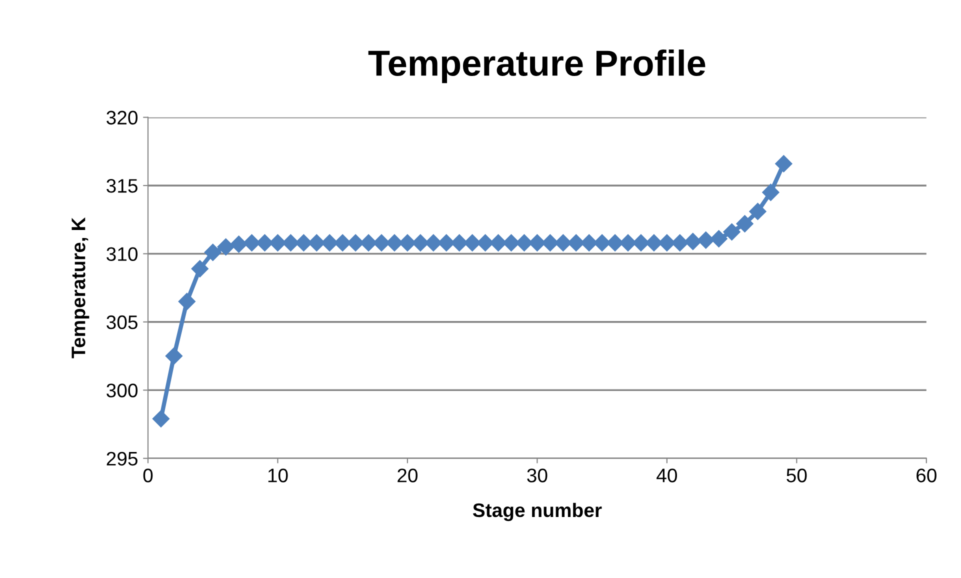 The height and width of the screenshot is (578, 961). Describe the element at coordinates (148, 475) in the screenshot. I see `x-tick-label: 0` at that location.